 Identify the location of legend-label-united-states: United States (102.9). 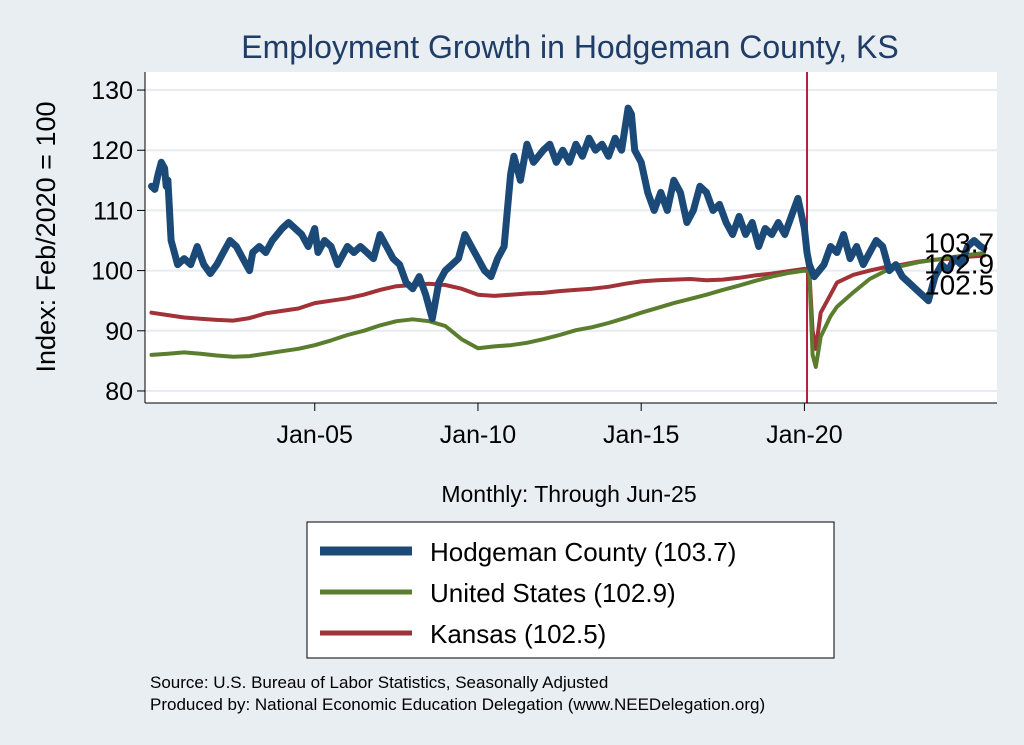
(553, 593).